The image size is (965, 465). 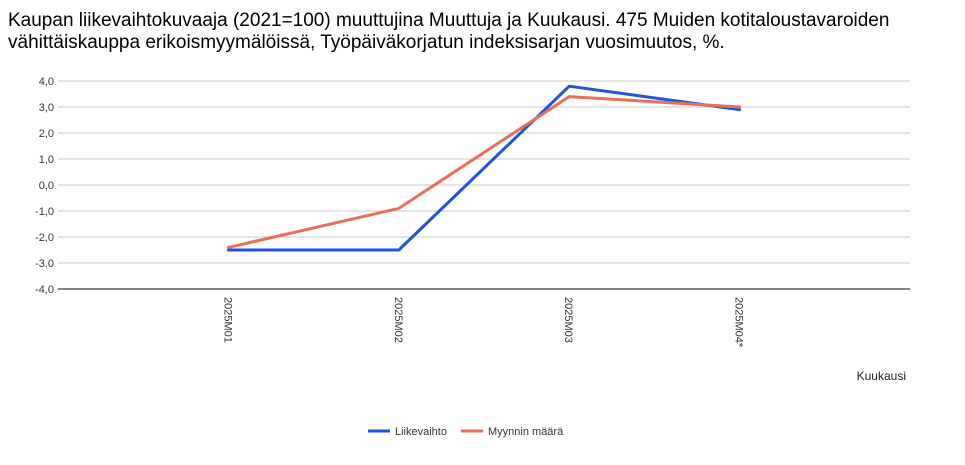 I want to click on x-axis-label: Kuukausi, so click(x=881, y=376).